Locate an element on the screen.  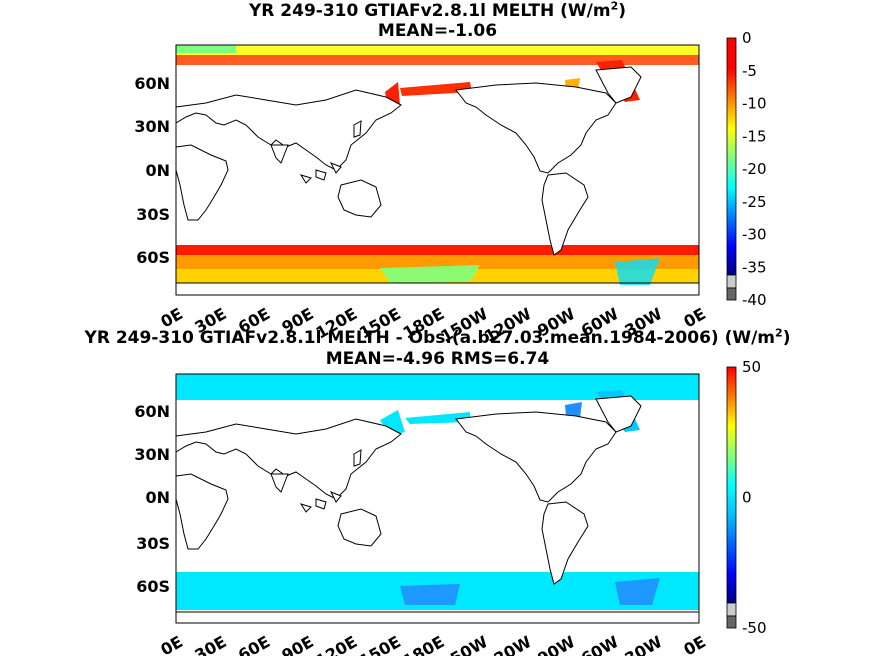
colorbar-label-6: -30 is located at coordinates (754, 235).